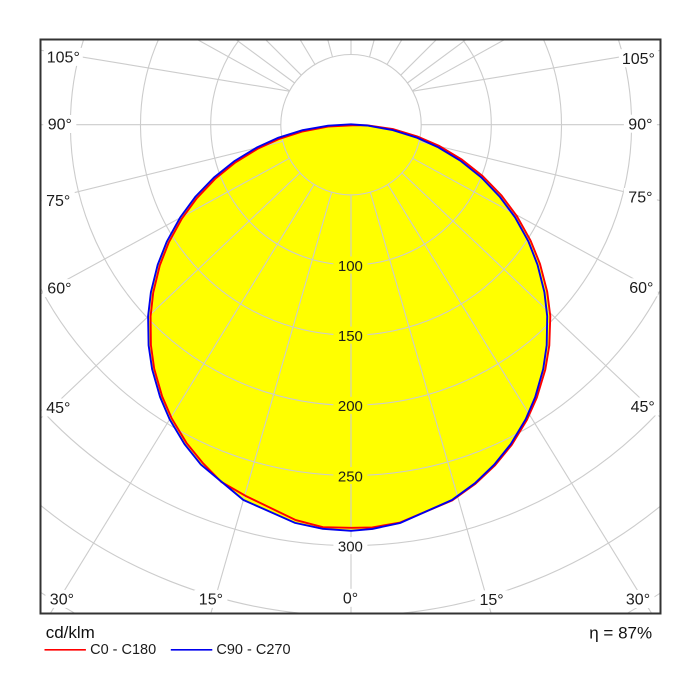 The height and width of the screenshot is (700, 700). I want to click on svg-text: cd/klm, so click(70, 632).